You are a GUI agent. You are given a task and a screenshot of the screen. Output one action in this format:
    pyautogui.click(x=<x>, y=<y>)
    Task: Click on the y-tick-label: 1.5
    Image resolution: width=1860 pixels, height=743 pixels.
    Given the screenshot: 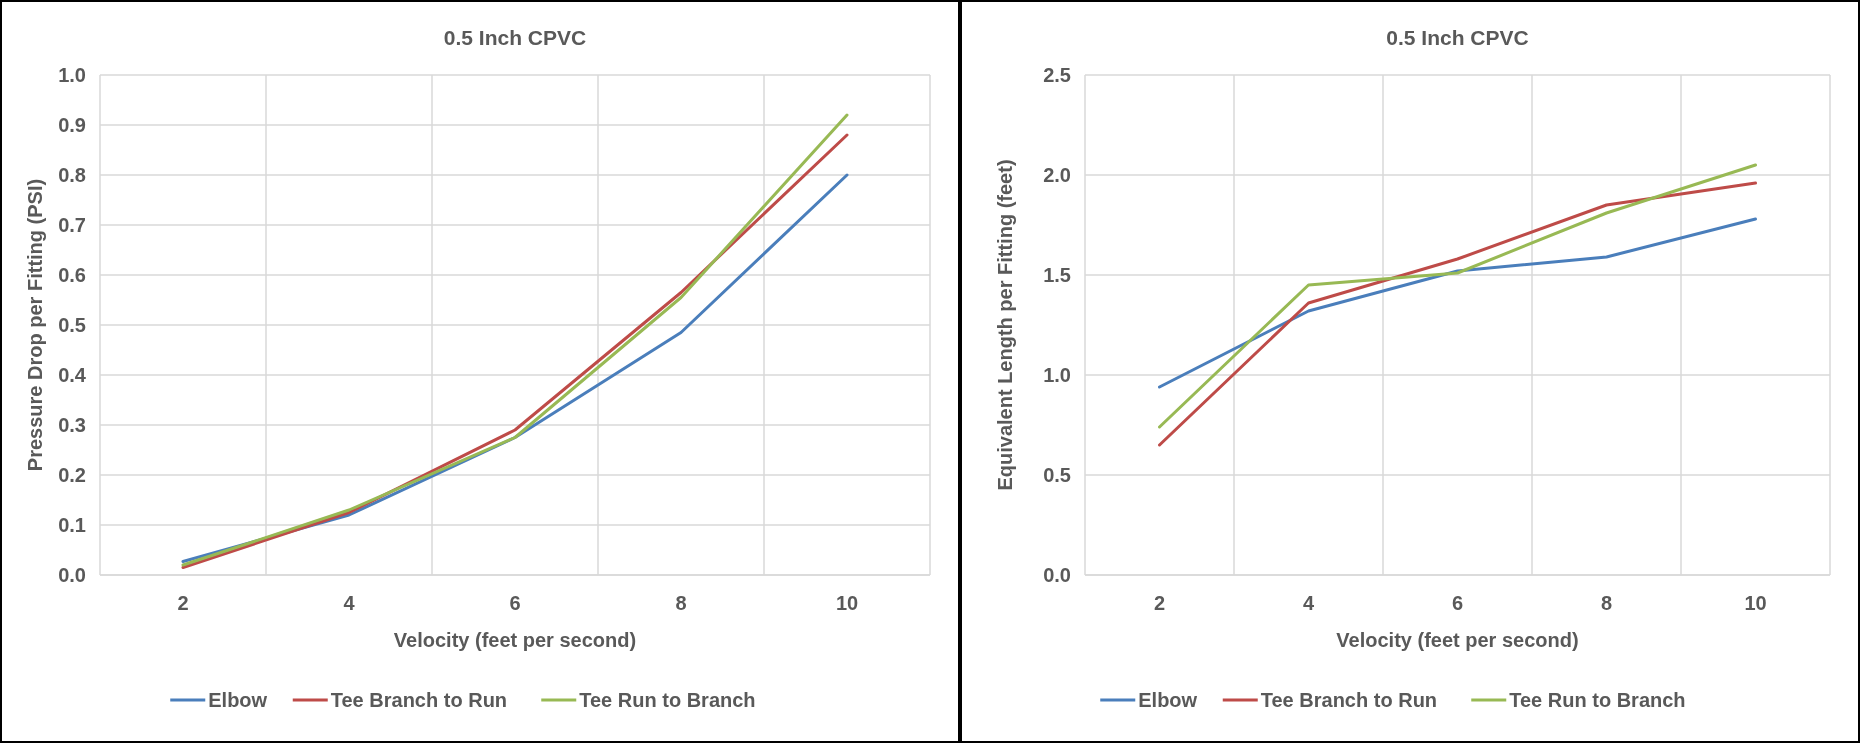 What is the action you would take?
    pyautogui.click(x=1057, y=275)
    